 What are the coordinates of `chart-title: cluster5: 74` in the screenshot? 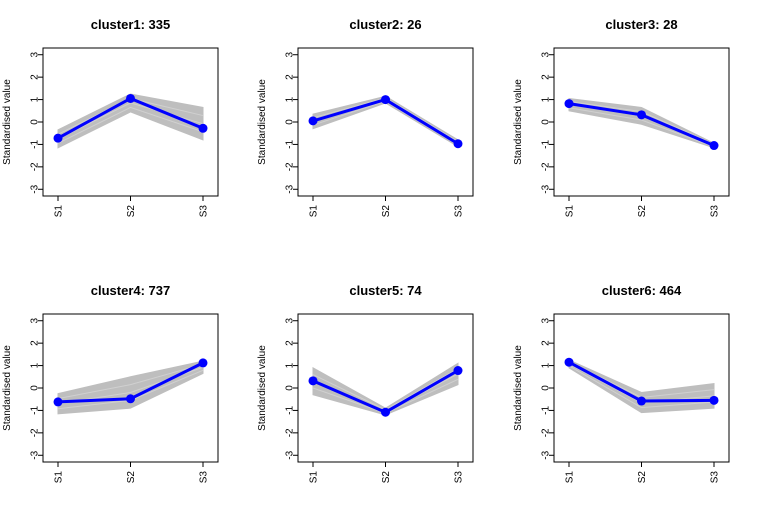 It's located at (385, 290).